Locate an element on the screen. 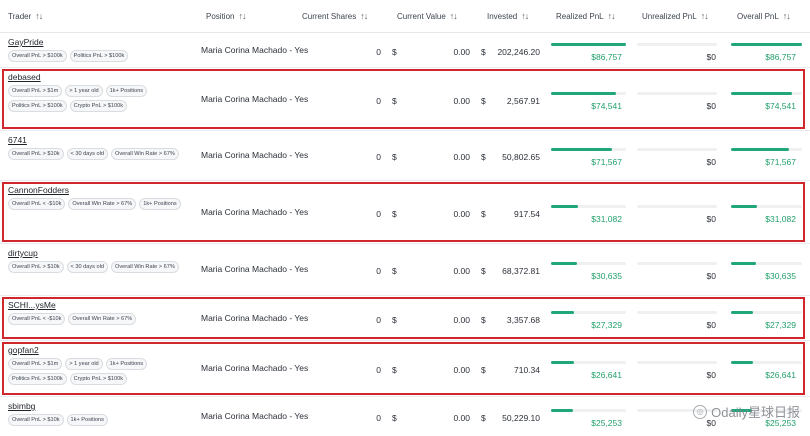 The height and width of the screenshot is (436, 810). overall-pnl-value: $71,567 is located at coordinates (780, 162).